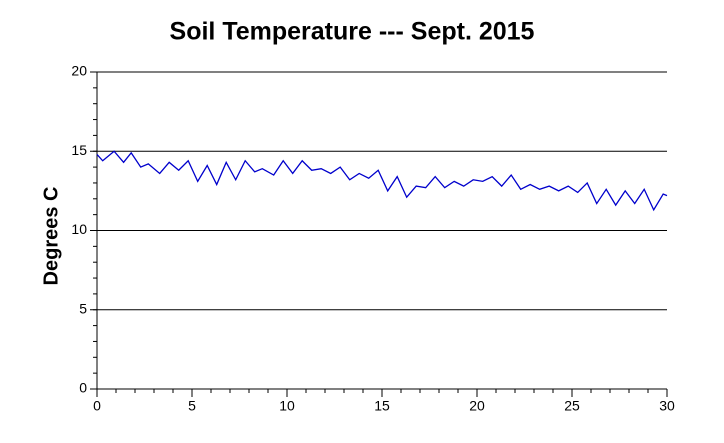  I want to click on x-tick-label: 20, so click(477, 406).